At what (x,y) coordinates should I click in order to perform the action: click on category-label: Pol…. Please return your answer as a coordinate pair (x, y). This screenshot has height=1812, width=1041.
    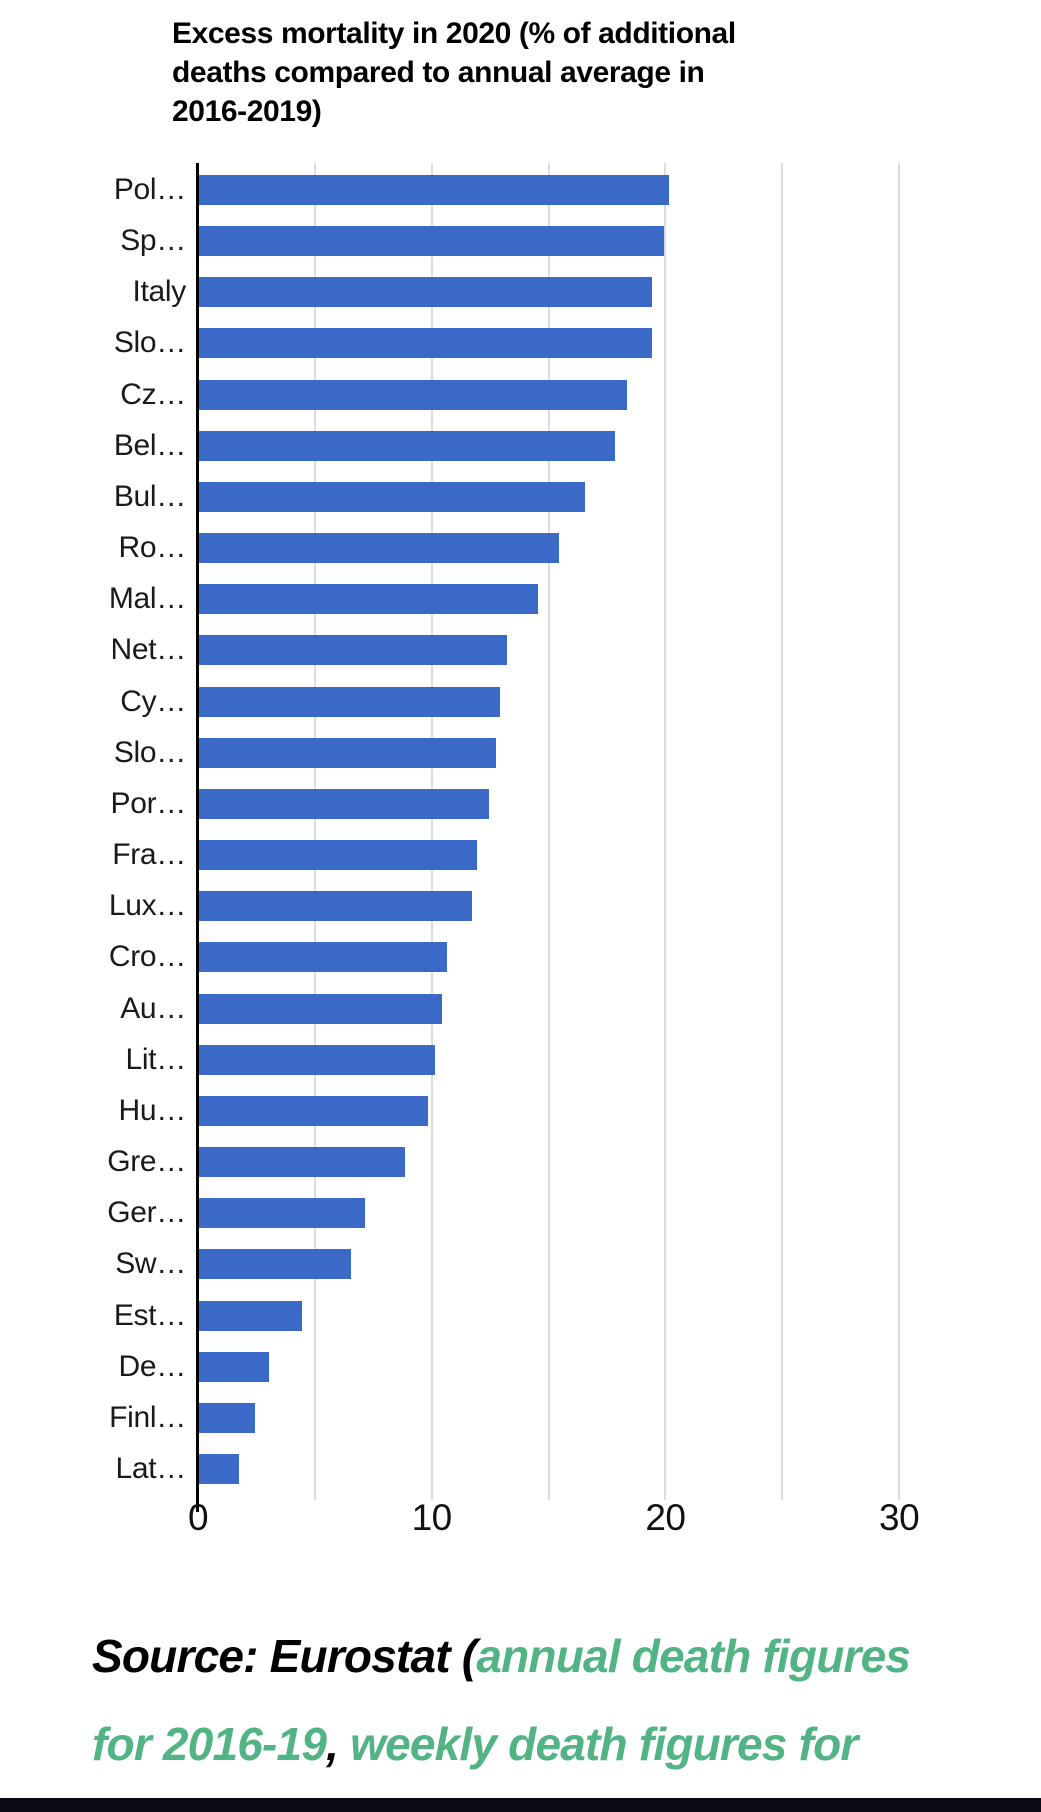
    Looking at the image, I should click on (149, 189).